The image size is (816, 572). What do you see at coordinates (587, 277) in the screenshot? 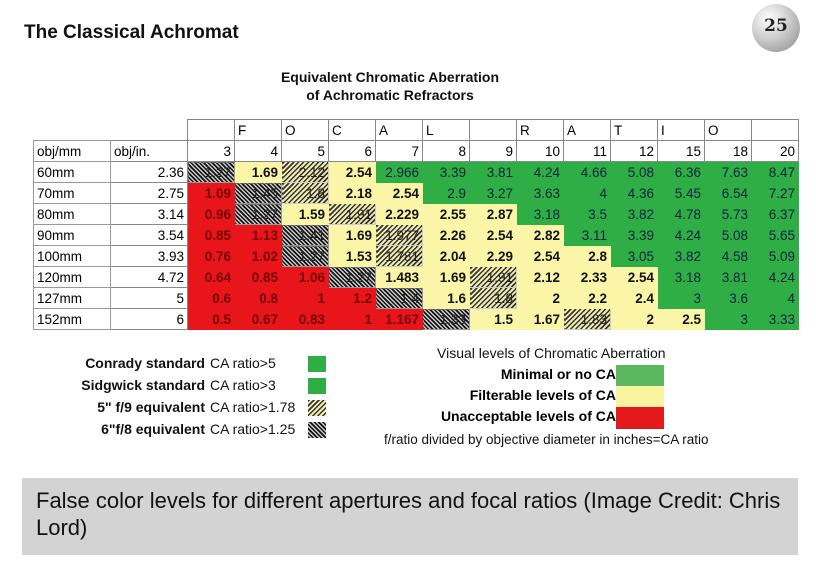
I see `ca-ratio-cell: 2.33` at bounding box center [587, 277].